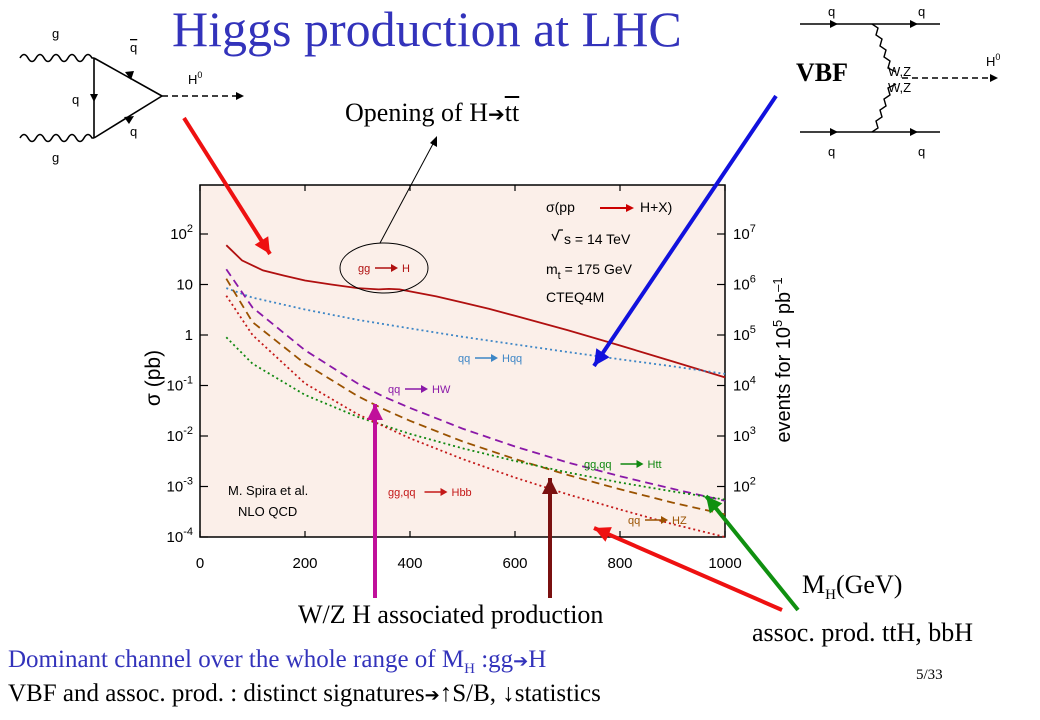 Image resolution: width=1040 pixels, height=720 pixels. Describe the element at coordinates (929, 675) in the screenshot. I see `page-number: 5/33` at that location.